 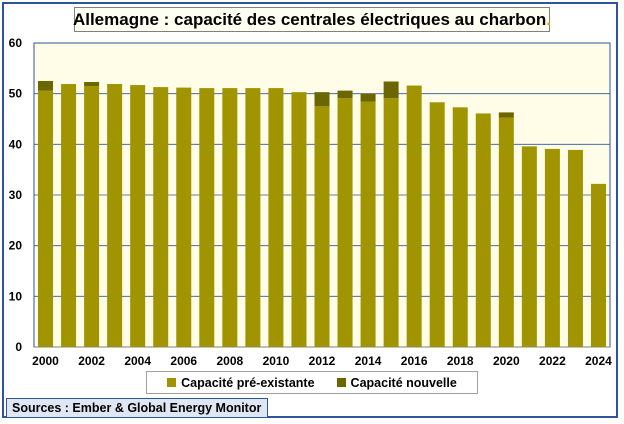 What do you see at coordinates (248, 382) in the screenshot?
I see `legend-label-preexisting: Capacité pré-existante` at bounding box center [248, 382].